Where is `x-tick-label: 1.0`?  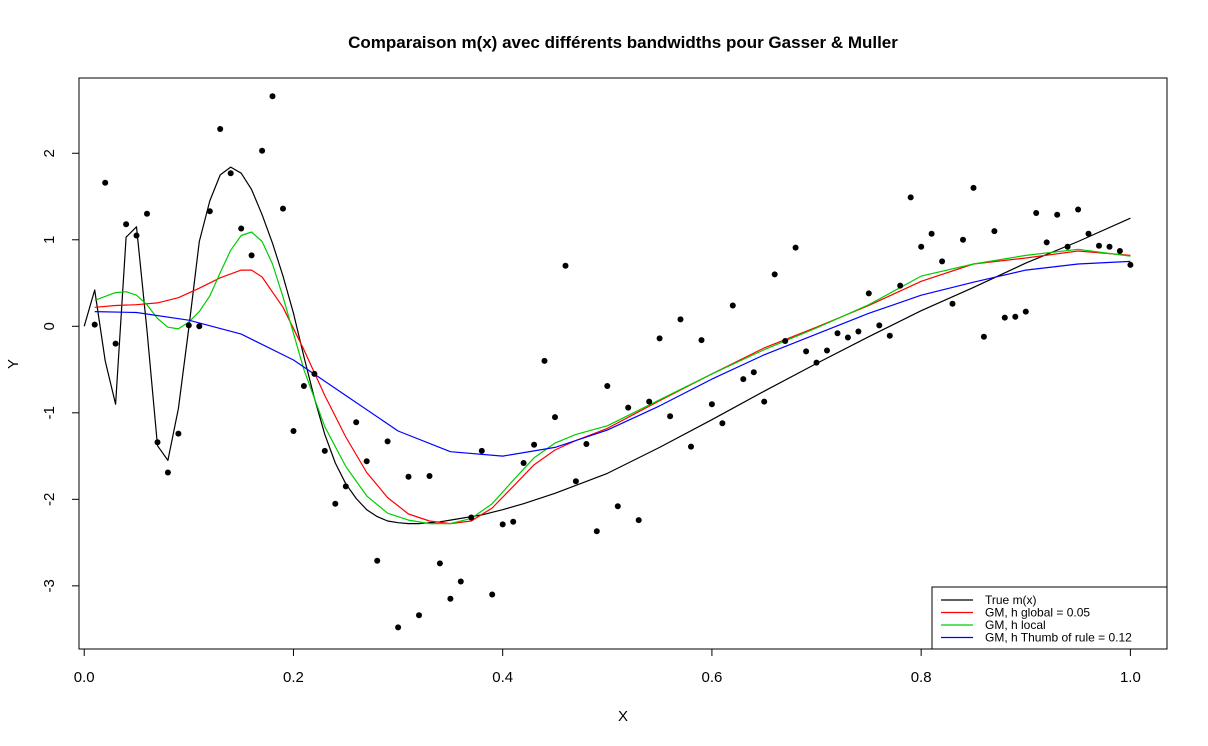 x-tick-label: 1.0 is located at coordinates (1130, 677).